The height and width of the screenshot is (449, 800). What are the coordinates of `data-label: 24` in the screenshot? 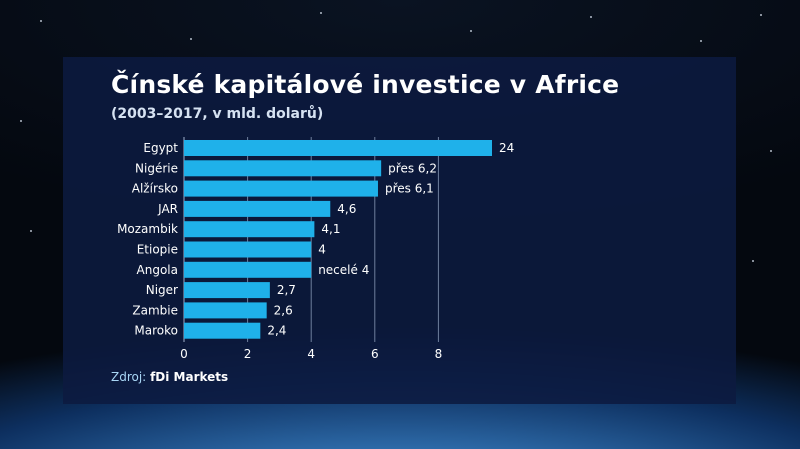 It's located at (506, 148).